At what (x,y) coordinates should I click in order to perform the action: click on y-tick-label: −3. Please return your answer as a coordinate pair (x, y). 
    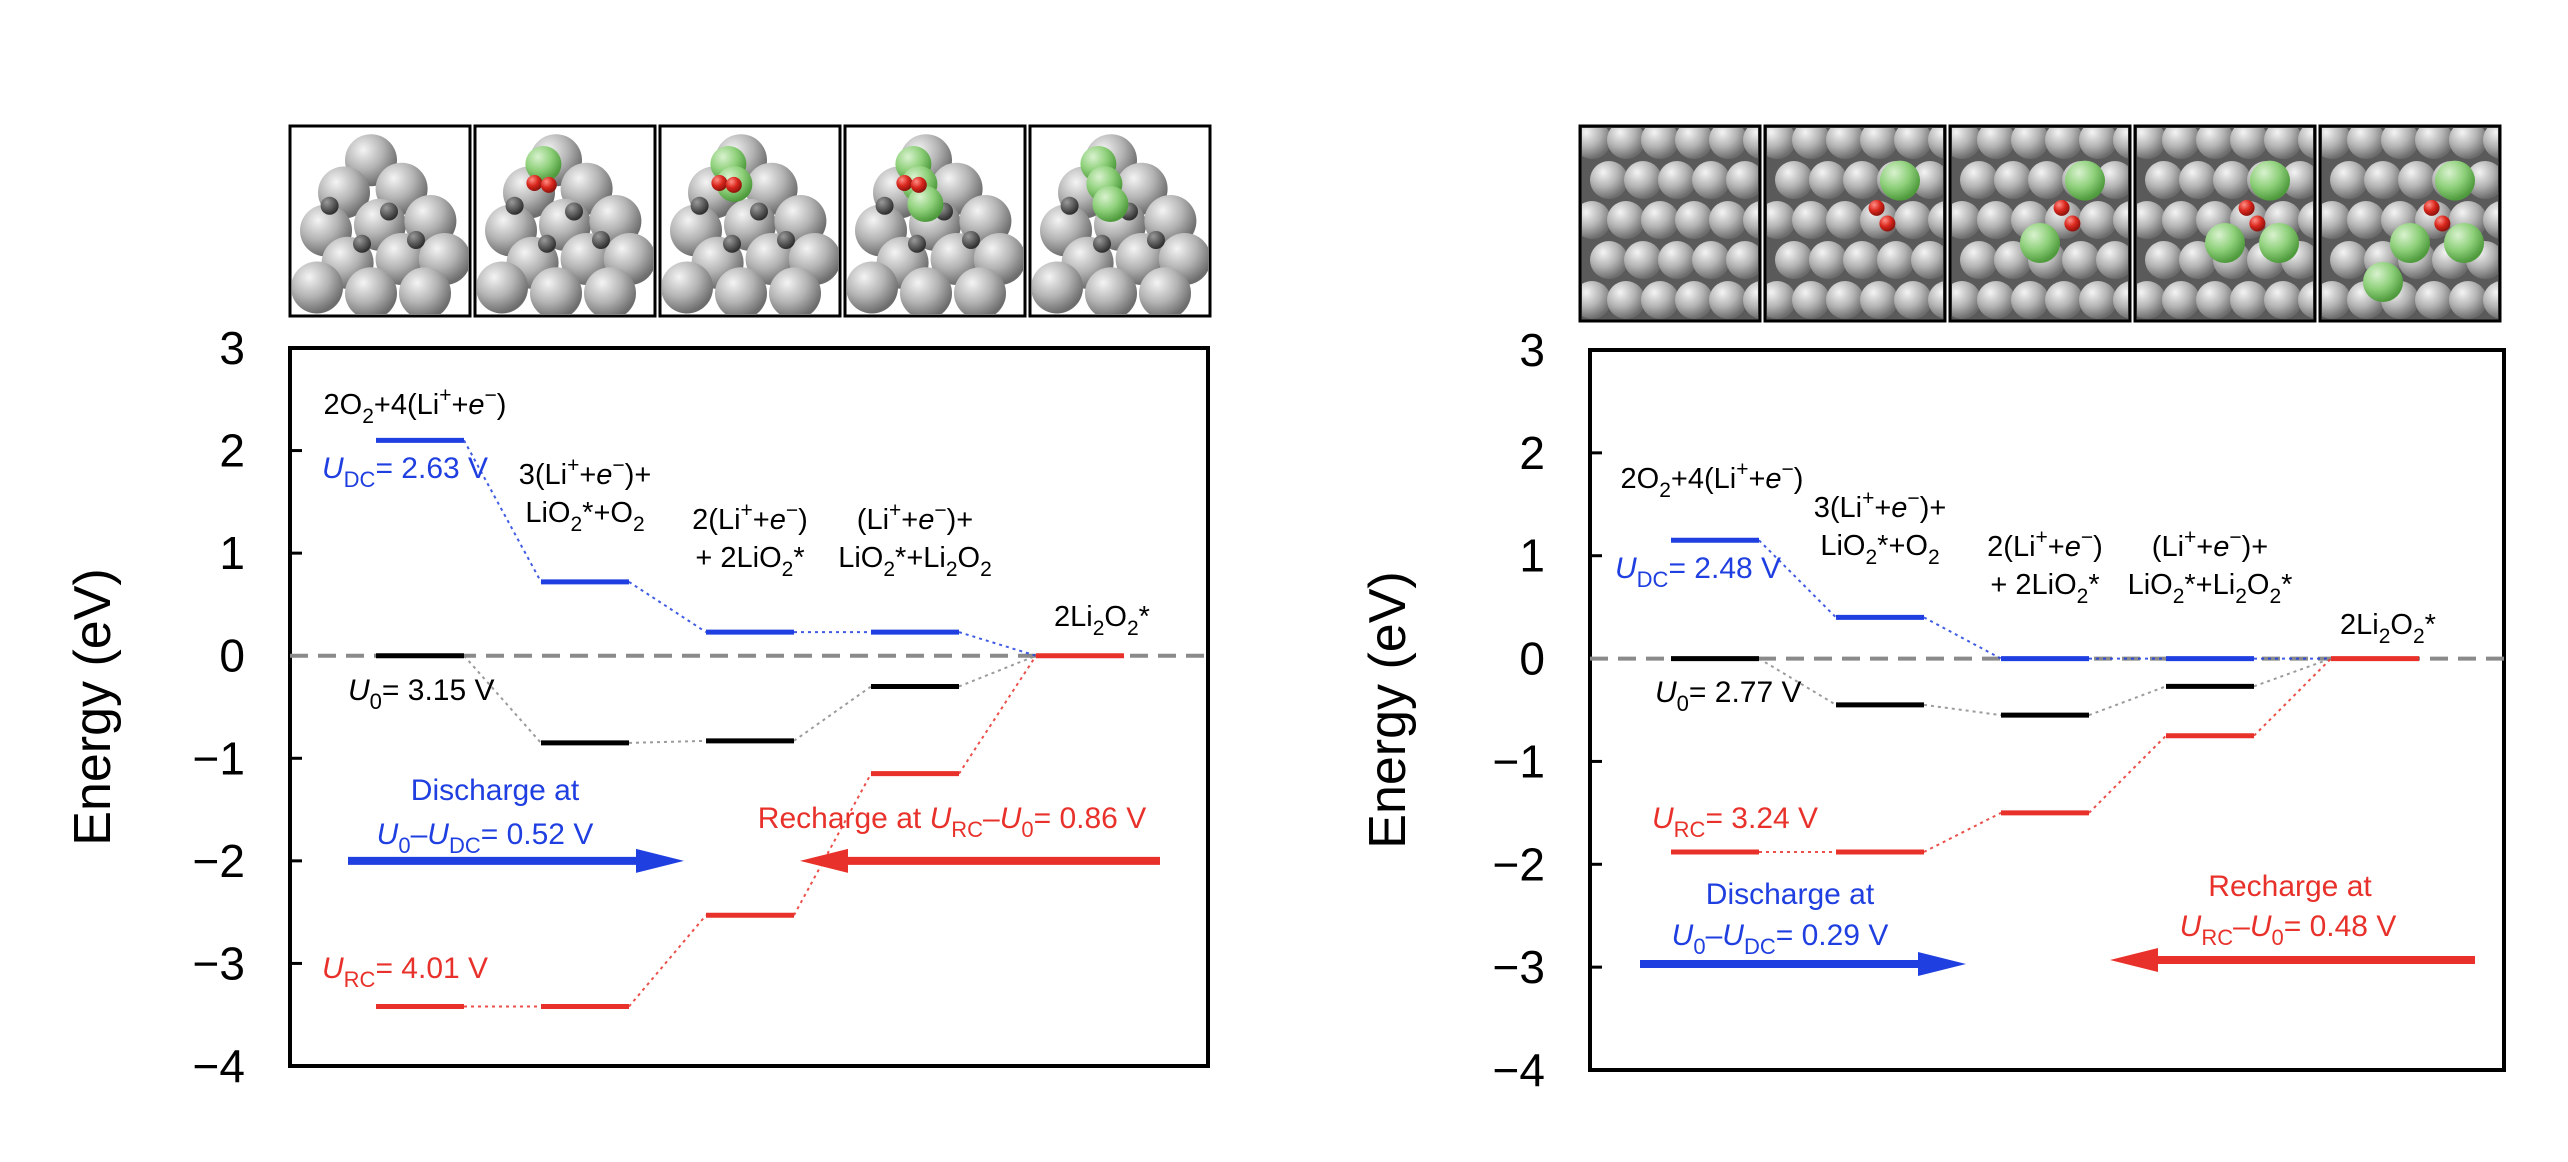
    Looking at the image, I should click on (219, 963).